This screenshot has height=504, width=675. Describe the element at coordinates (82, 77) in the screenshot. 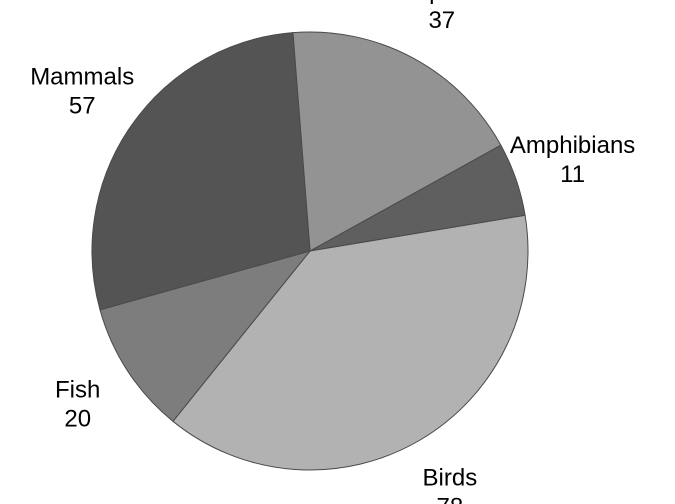

I see `pie-label-name: Mammals` at that location.